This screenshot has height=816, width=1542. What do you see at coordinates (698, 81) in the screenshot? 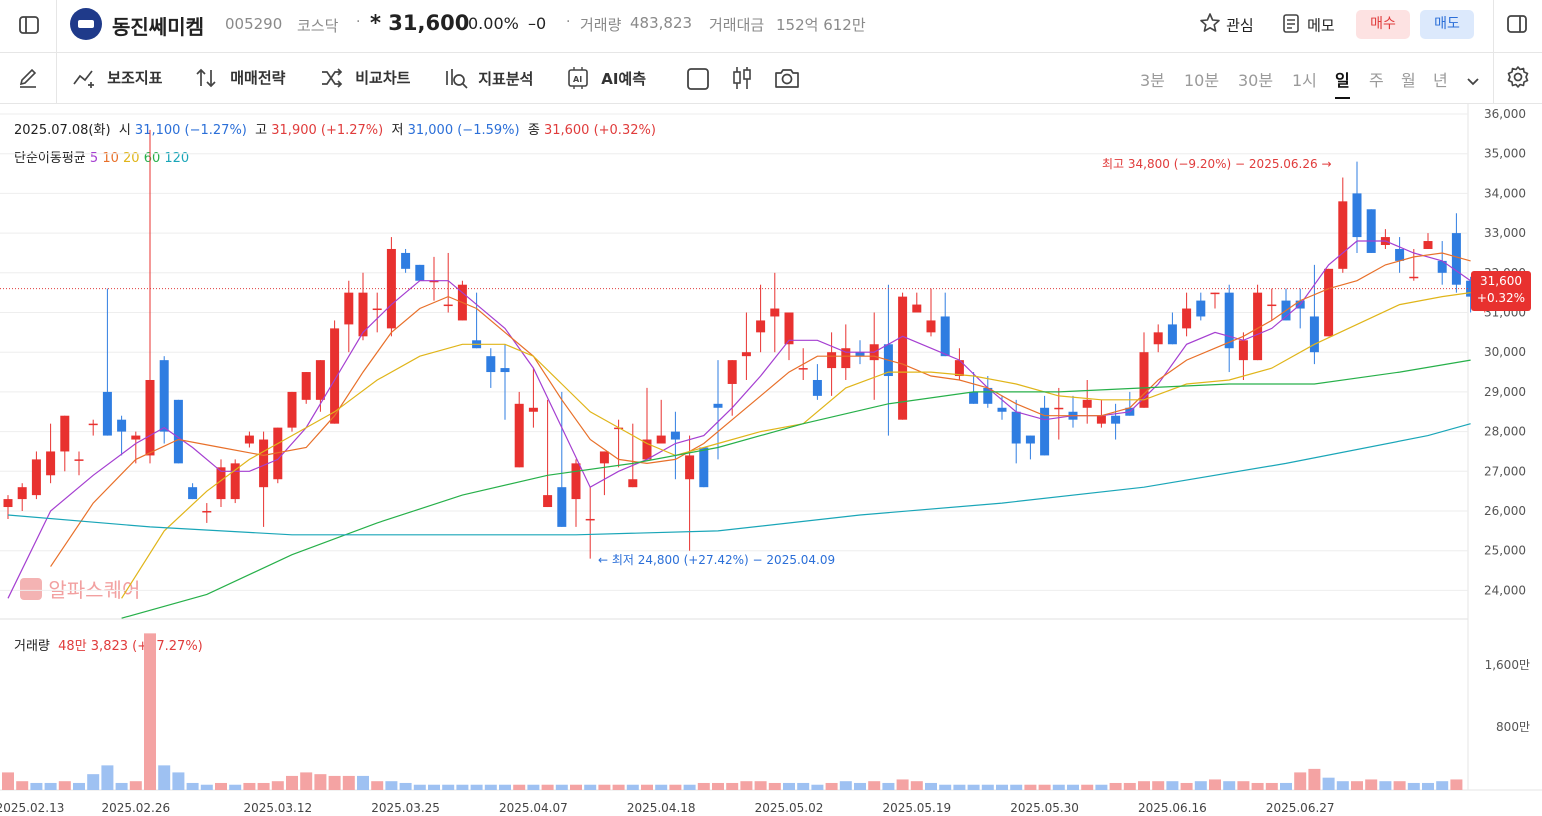
I see `square-icon` at bounding box center [698, 81].